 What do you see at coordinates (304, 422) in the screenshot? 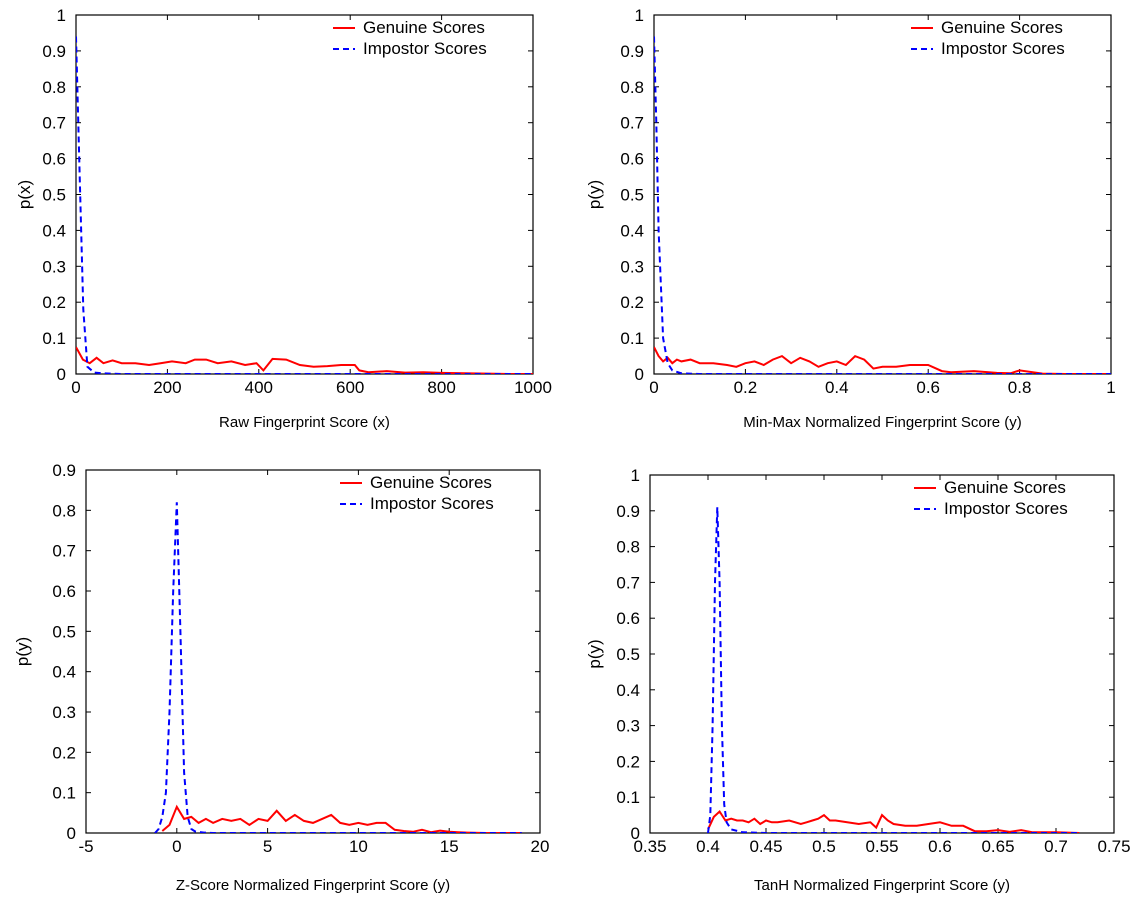
I see `x-axis-label: Raw Fingerprint Score (x)` at bounding box center [304, 422].